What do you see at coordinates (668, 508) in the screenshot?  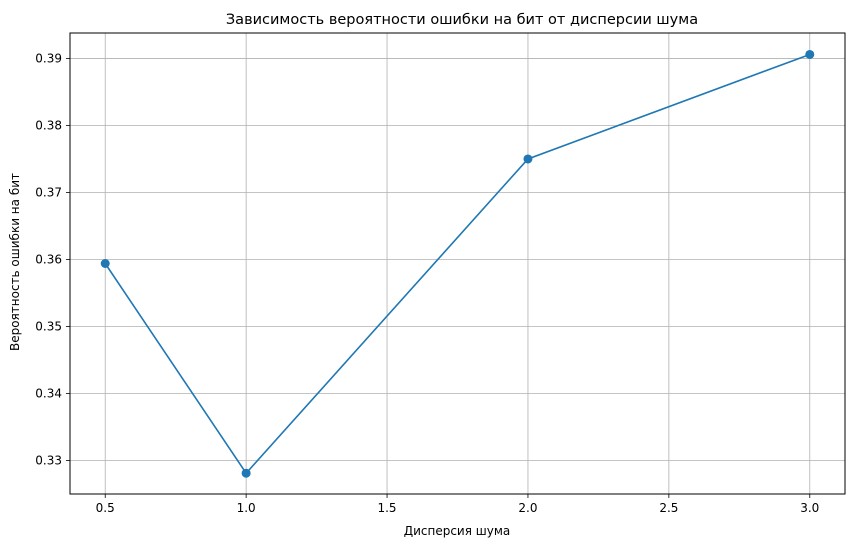 I see `x-tick-label: 2.5` at bounding box center [668, 508].